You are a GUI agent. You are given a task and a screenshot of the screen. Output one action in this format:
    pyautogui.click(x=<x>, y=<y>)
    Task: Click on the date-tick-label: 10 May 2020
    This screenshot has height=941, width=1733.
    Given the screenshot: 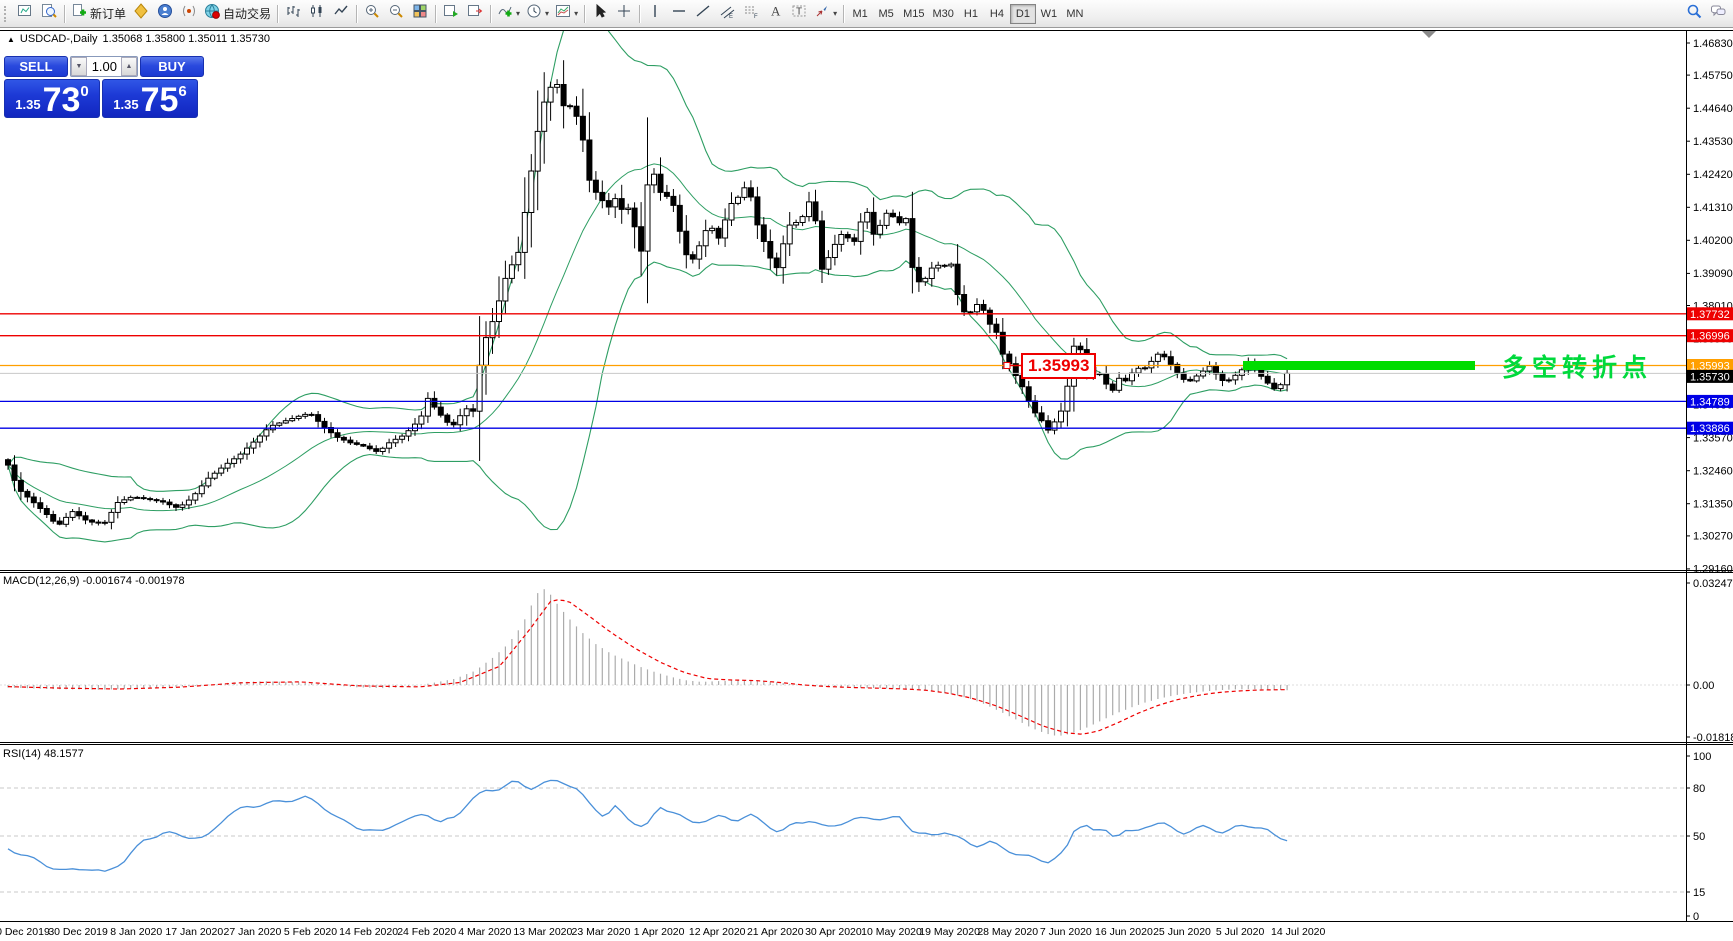 What is the action you would take?
    pyautogui.click(x=891, y=932)
    